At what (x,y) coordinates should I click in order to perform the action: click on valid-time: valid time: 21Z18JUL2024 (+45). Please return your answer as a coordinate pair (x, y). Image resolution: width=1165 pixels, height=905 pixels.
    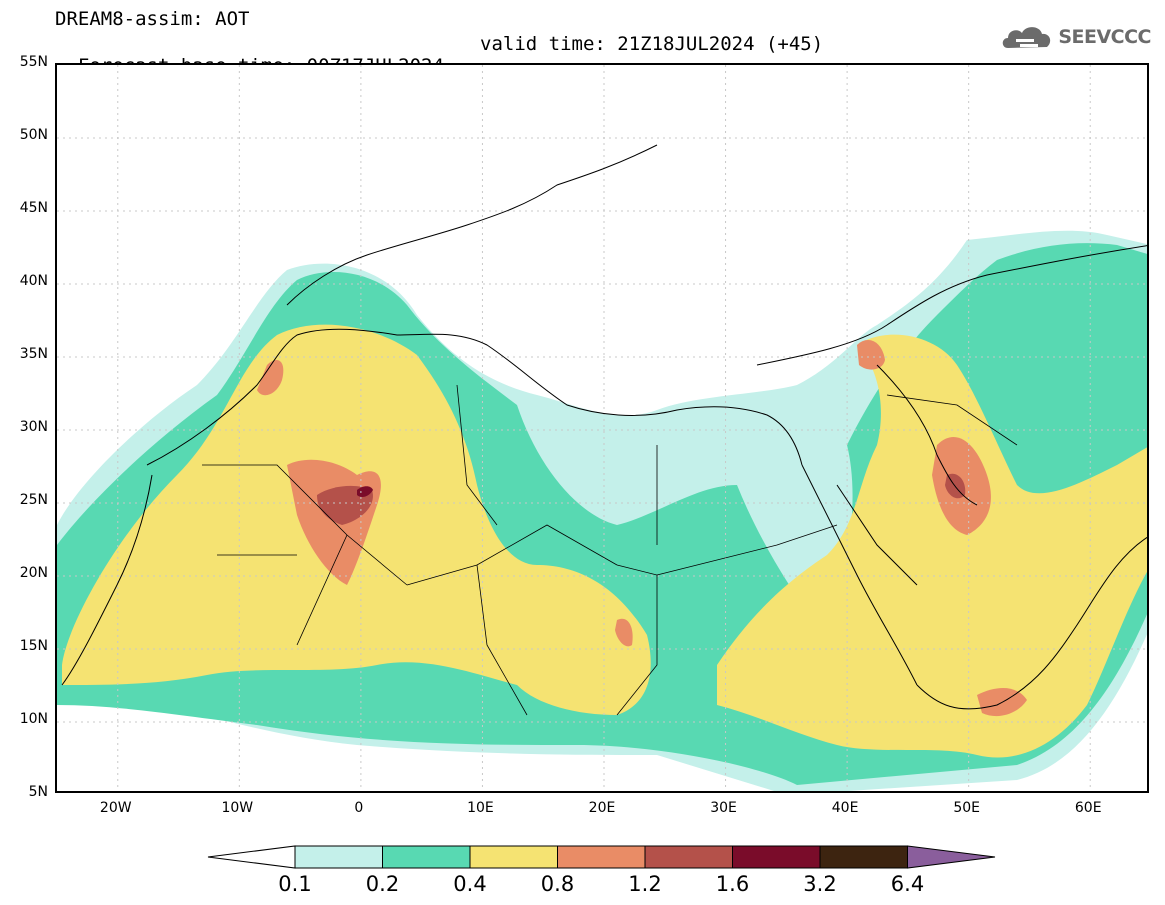
    Looking at the image, I should click on (652, 44).